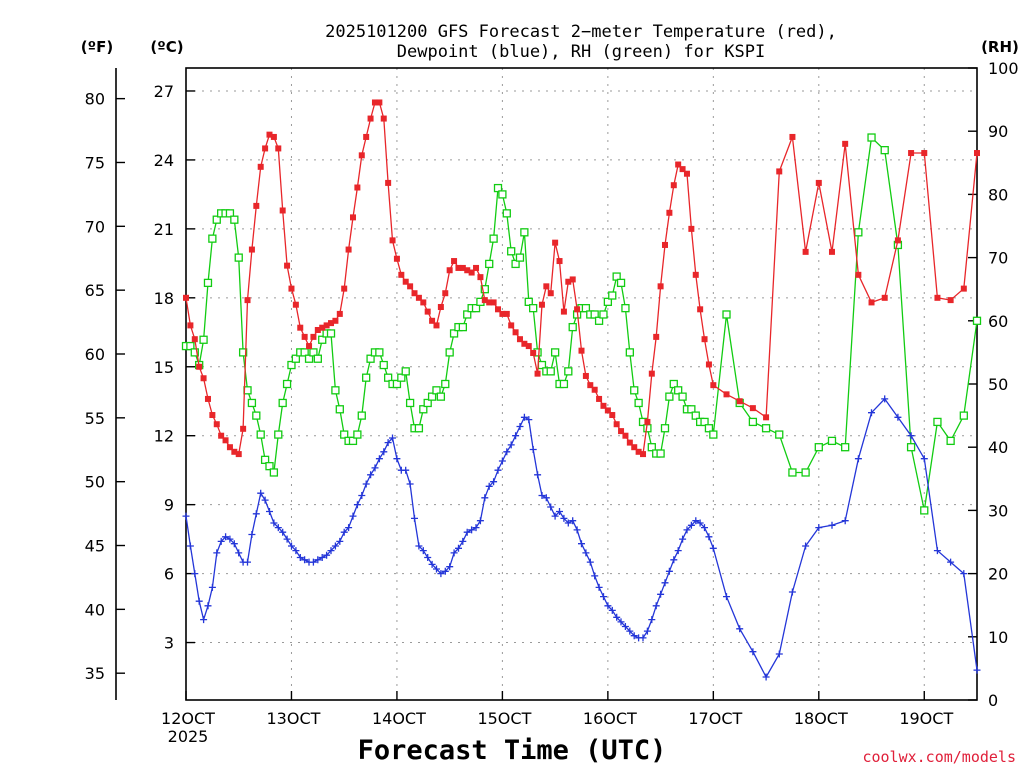 This screenshot has height=768, width=1024. What do you see at coordinates (993, 700) in the screenshot?
I see `rh-tick-label: 0` at bounding box center [993, 700].